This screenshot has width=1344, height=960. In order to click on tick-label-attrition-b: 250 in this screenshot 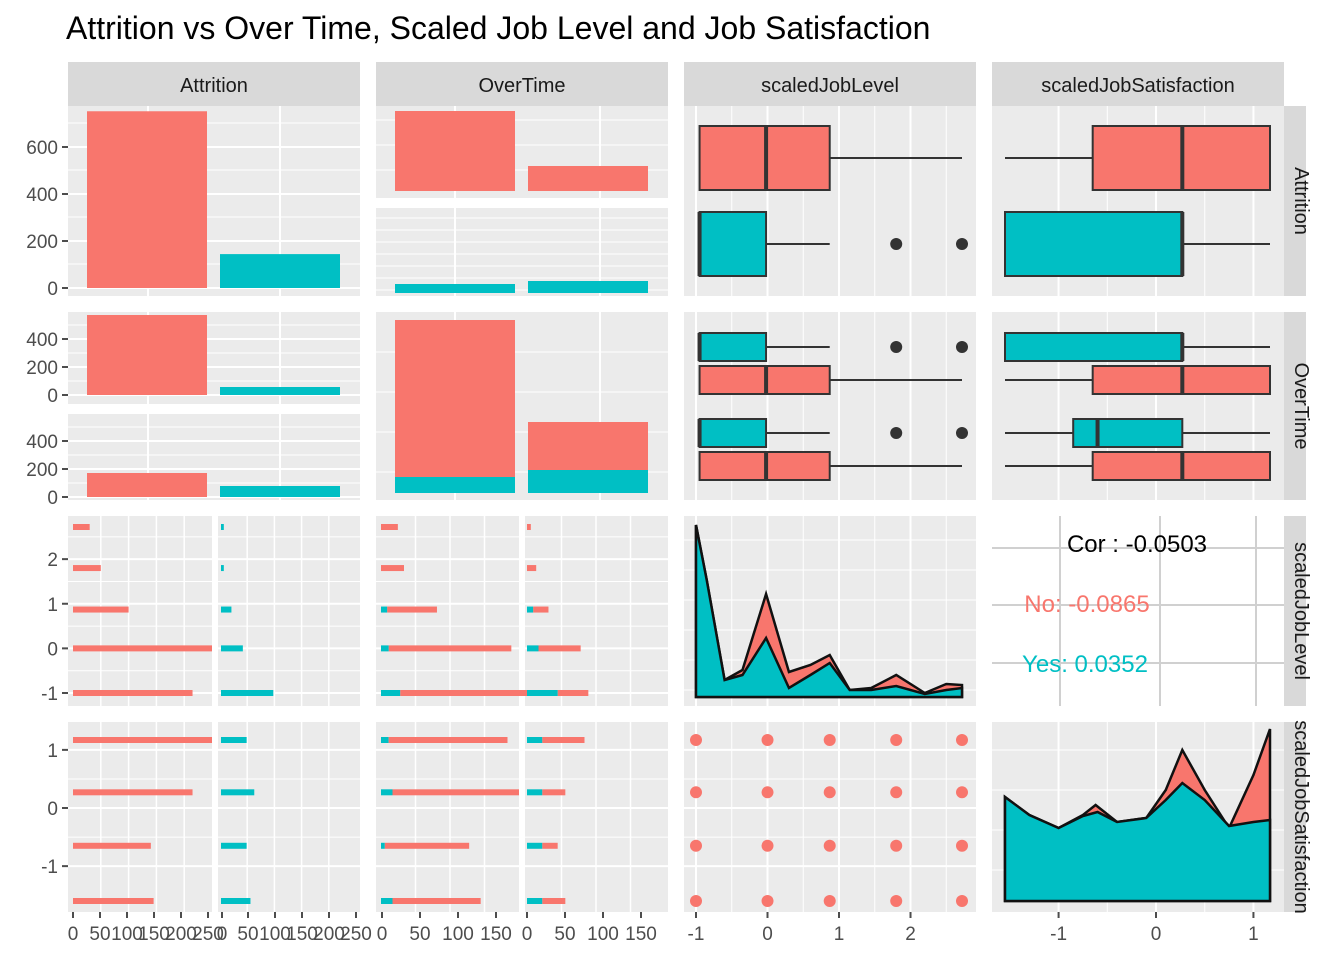, I will do `click(356, 934)`.